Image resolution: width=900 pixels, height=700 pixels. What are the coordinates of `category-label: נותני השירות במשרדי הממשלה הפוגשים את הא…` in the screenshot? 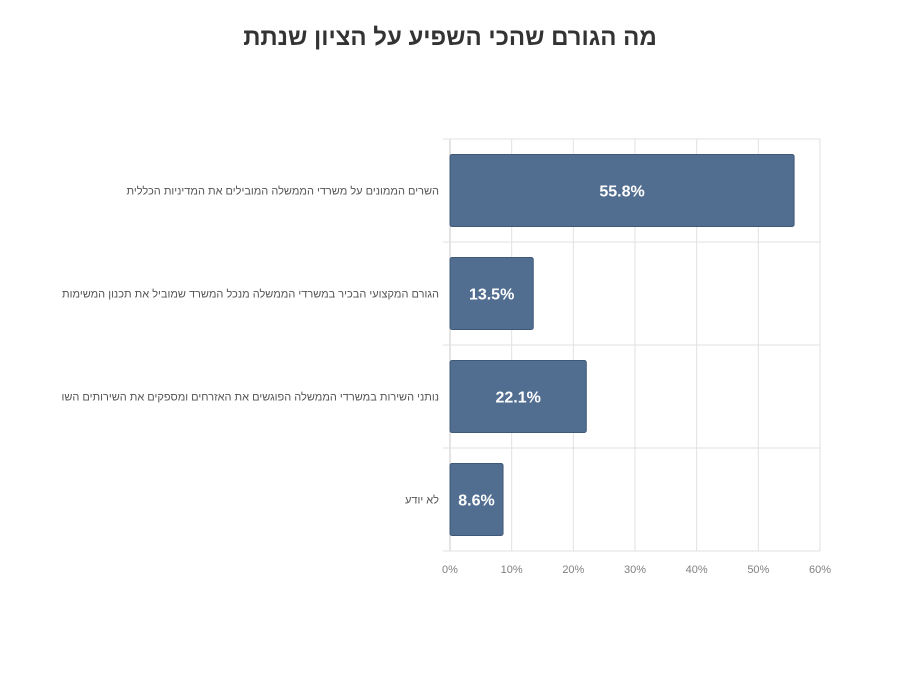 It's located at (250, 397).